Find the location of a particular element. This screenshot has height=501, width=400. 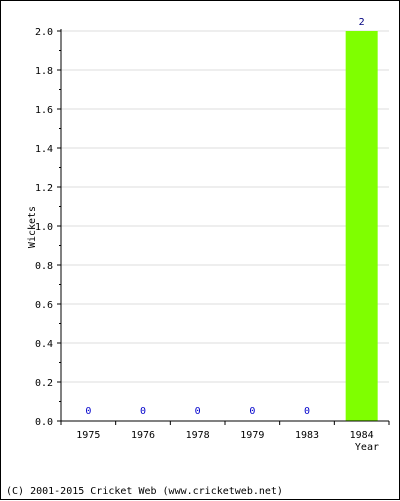

x-tick-label: 1979 is located at coordinates (252, 435).